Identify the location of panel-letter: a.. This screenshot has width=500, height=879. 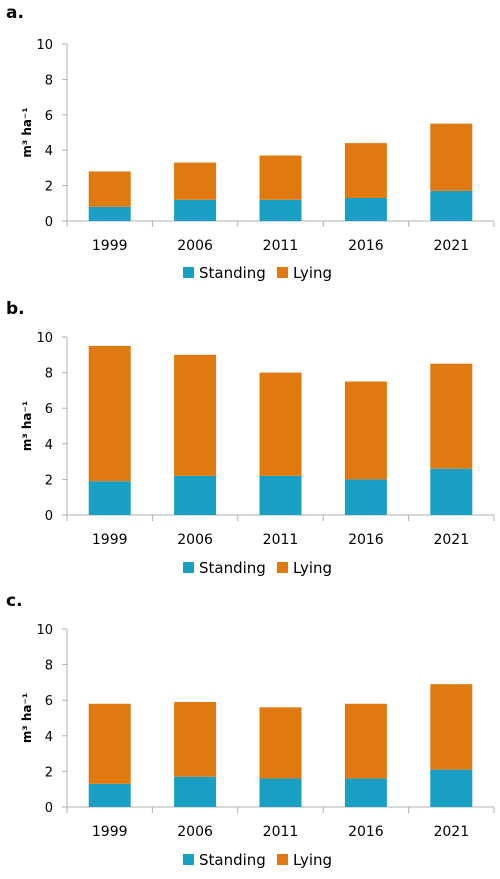
(15, 13).